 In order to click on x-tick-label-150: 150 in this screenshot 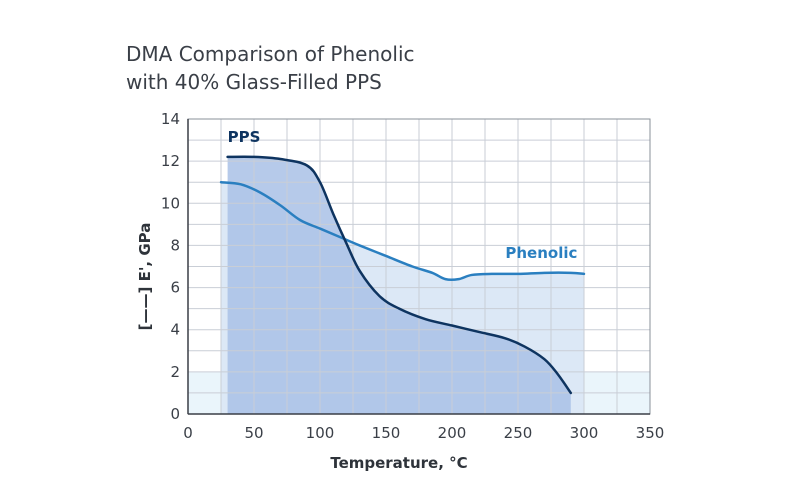, I will do `click(386, 433)`.